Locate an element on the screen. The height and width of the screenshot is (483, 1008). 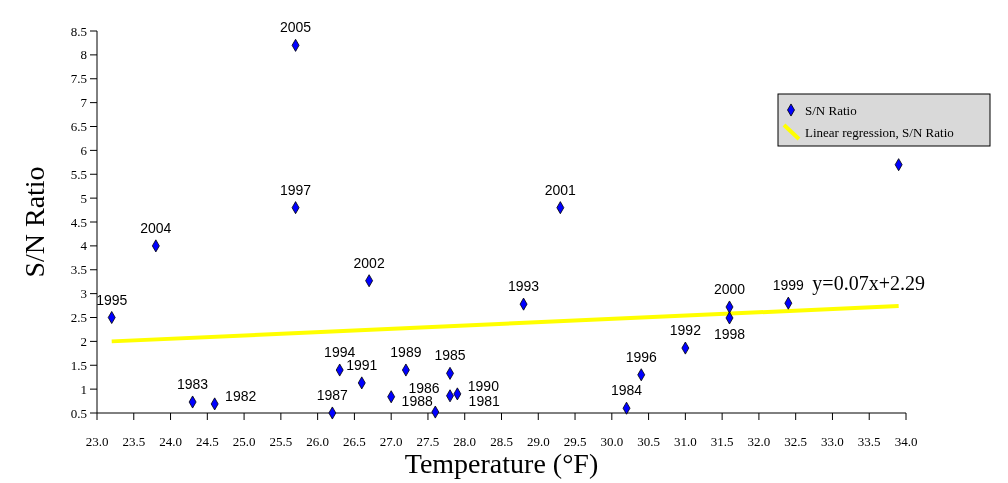
x-tick-label: 28.5 is located at coordinates (501, 441).